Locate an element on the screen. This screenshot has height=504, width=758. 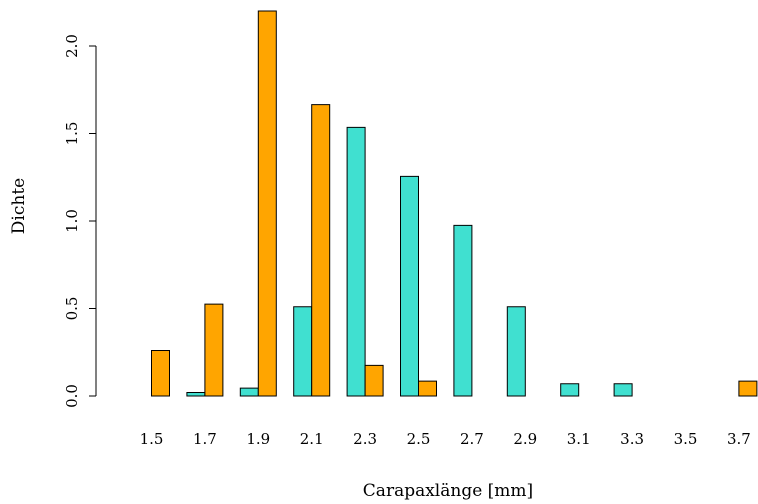
x-tick-label: 3.5 is located at coordinates (686, 439).